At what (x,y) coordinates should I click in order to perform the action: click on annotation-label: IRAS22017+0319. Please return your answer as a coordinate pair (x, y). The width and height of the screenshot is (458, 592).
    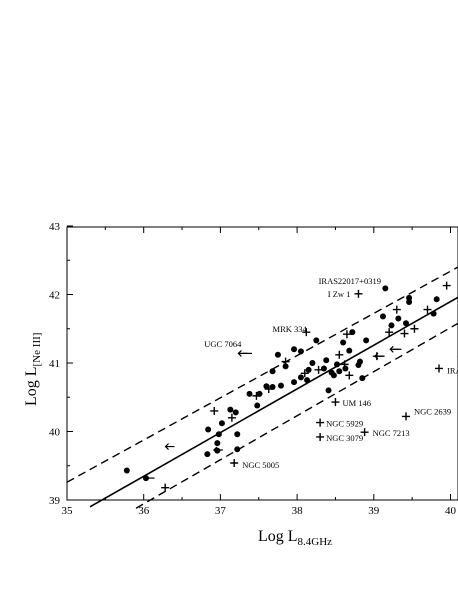
    Looking at the image, I should click on (350, 281).